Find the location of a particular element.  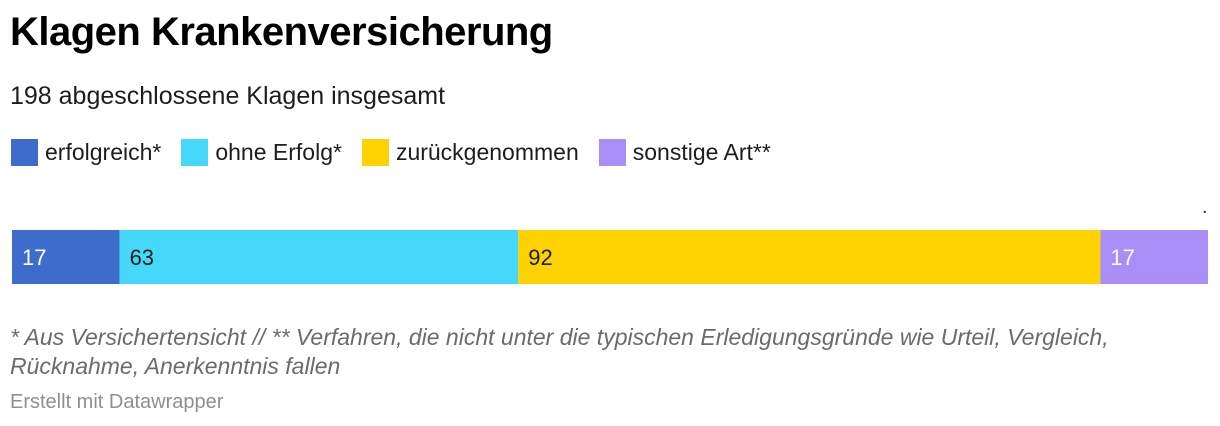

chart-title: Klagen Krankenversicherung is located at coordinates (281, 32).